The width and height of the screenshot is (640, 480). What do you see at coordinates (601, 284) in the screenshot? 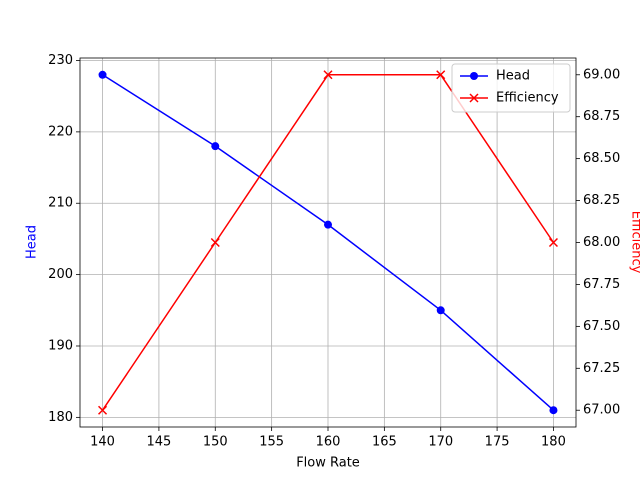
I see `y2-tick-label: 67.75` at bounding box center [601, 284].